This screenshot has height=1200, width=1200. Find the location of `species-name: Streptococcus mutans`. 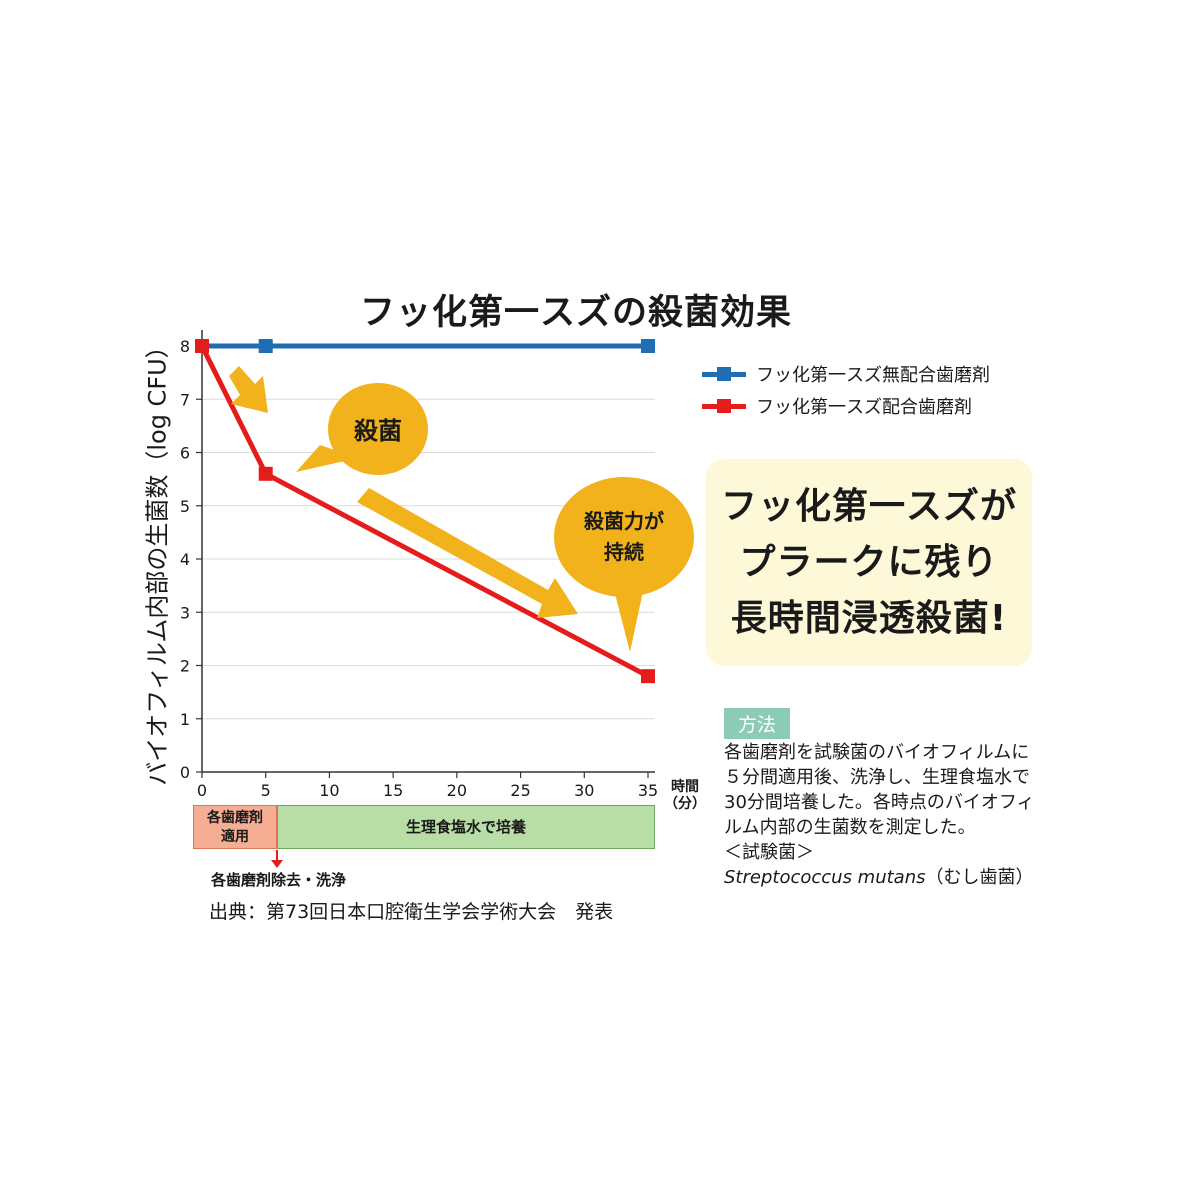

species-name: Streptococcus mutans is located at coordinates (825, 877).